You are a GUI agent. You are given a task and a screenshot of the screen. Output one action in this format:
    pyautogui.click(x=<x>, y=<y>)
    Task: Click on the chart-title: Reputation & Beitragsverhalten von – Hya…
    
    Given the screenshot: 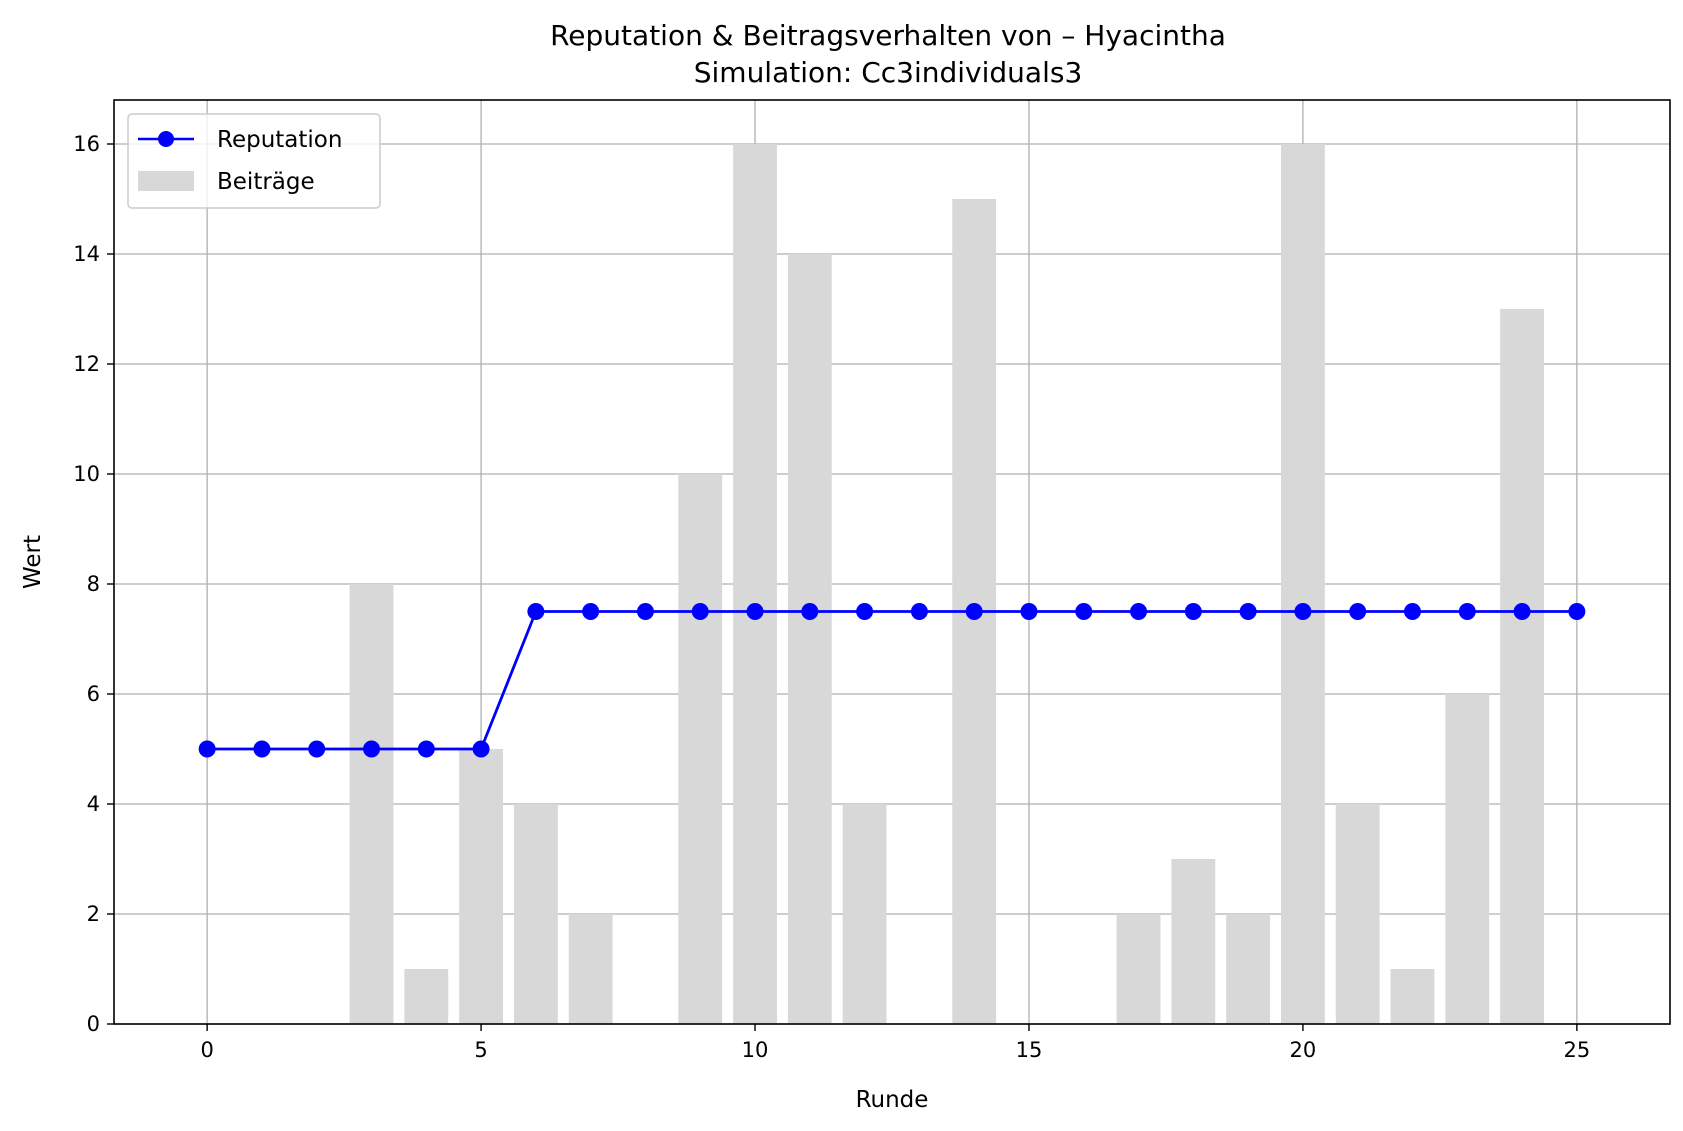 What is the action you would take?
    pyautogui.click(x=888, y=54)
    